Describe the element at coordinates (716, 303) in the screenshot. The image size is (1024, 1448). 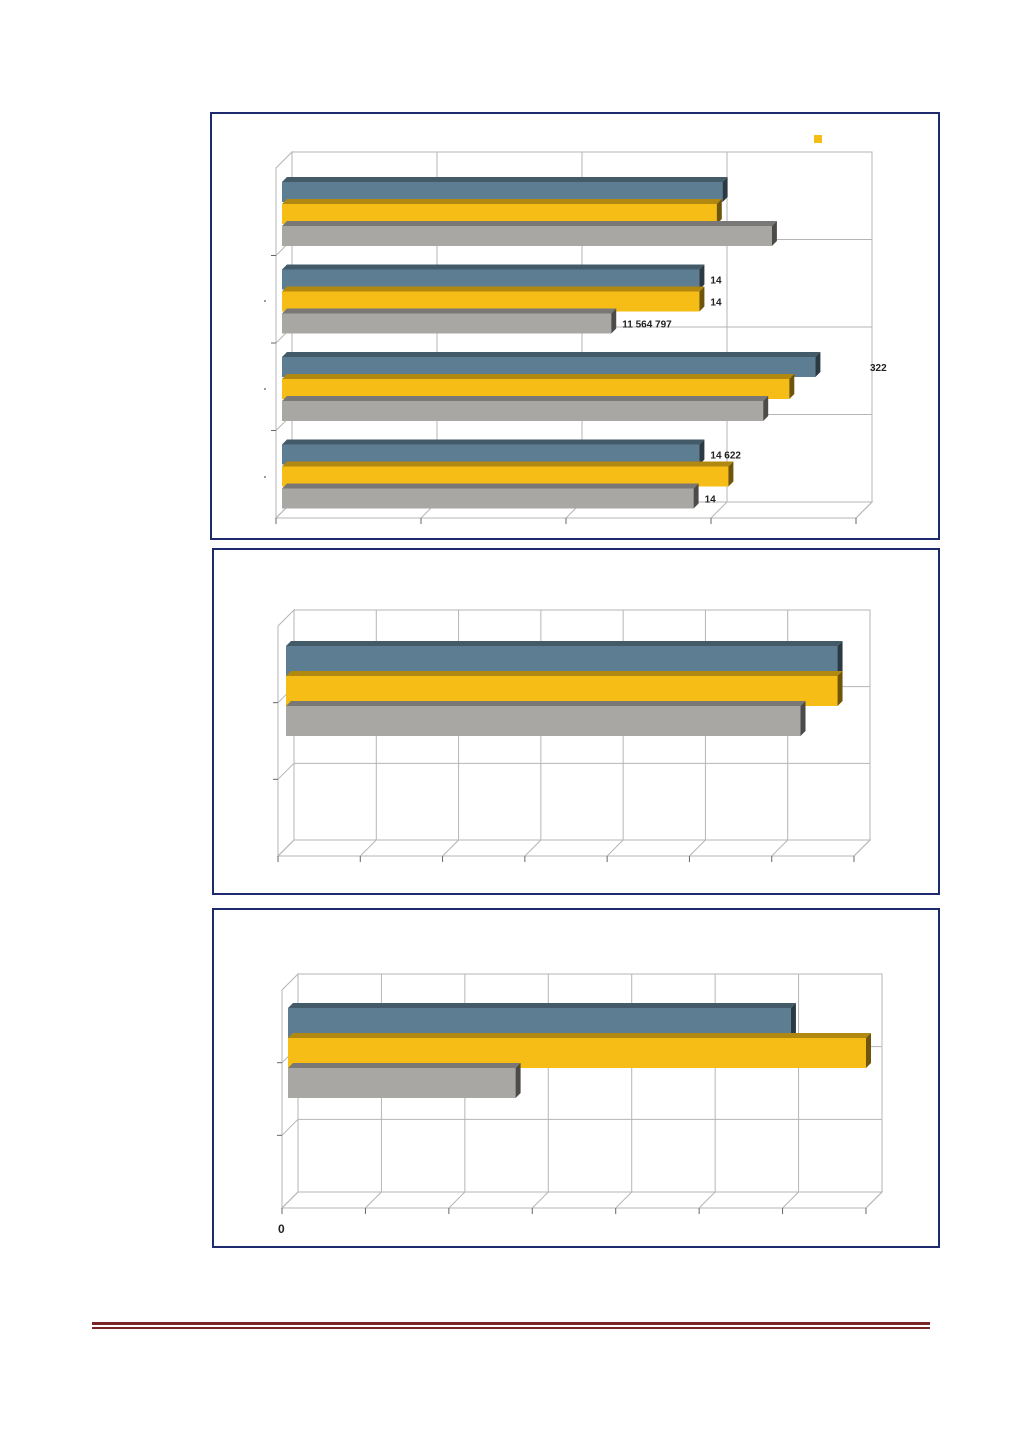
I see `data-label-series2-cat2: 14` at that location.